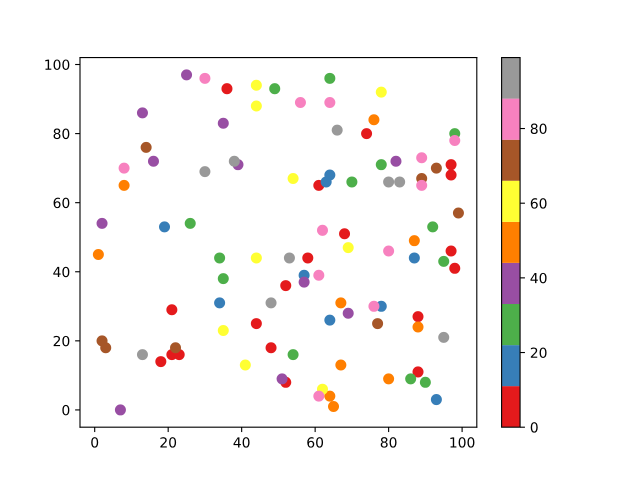  I want to click on color-bar-label: 0, so click(534, 427).